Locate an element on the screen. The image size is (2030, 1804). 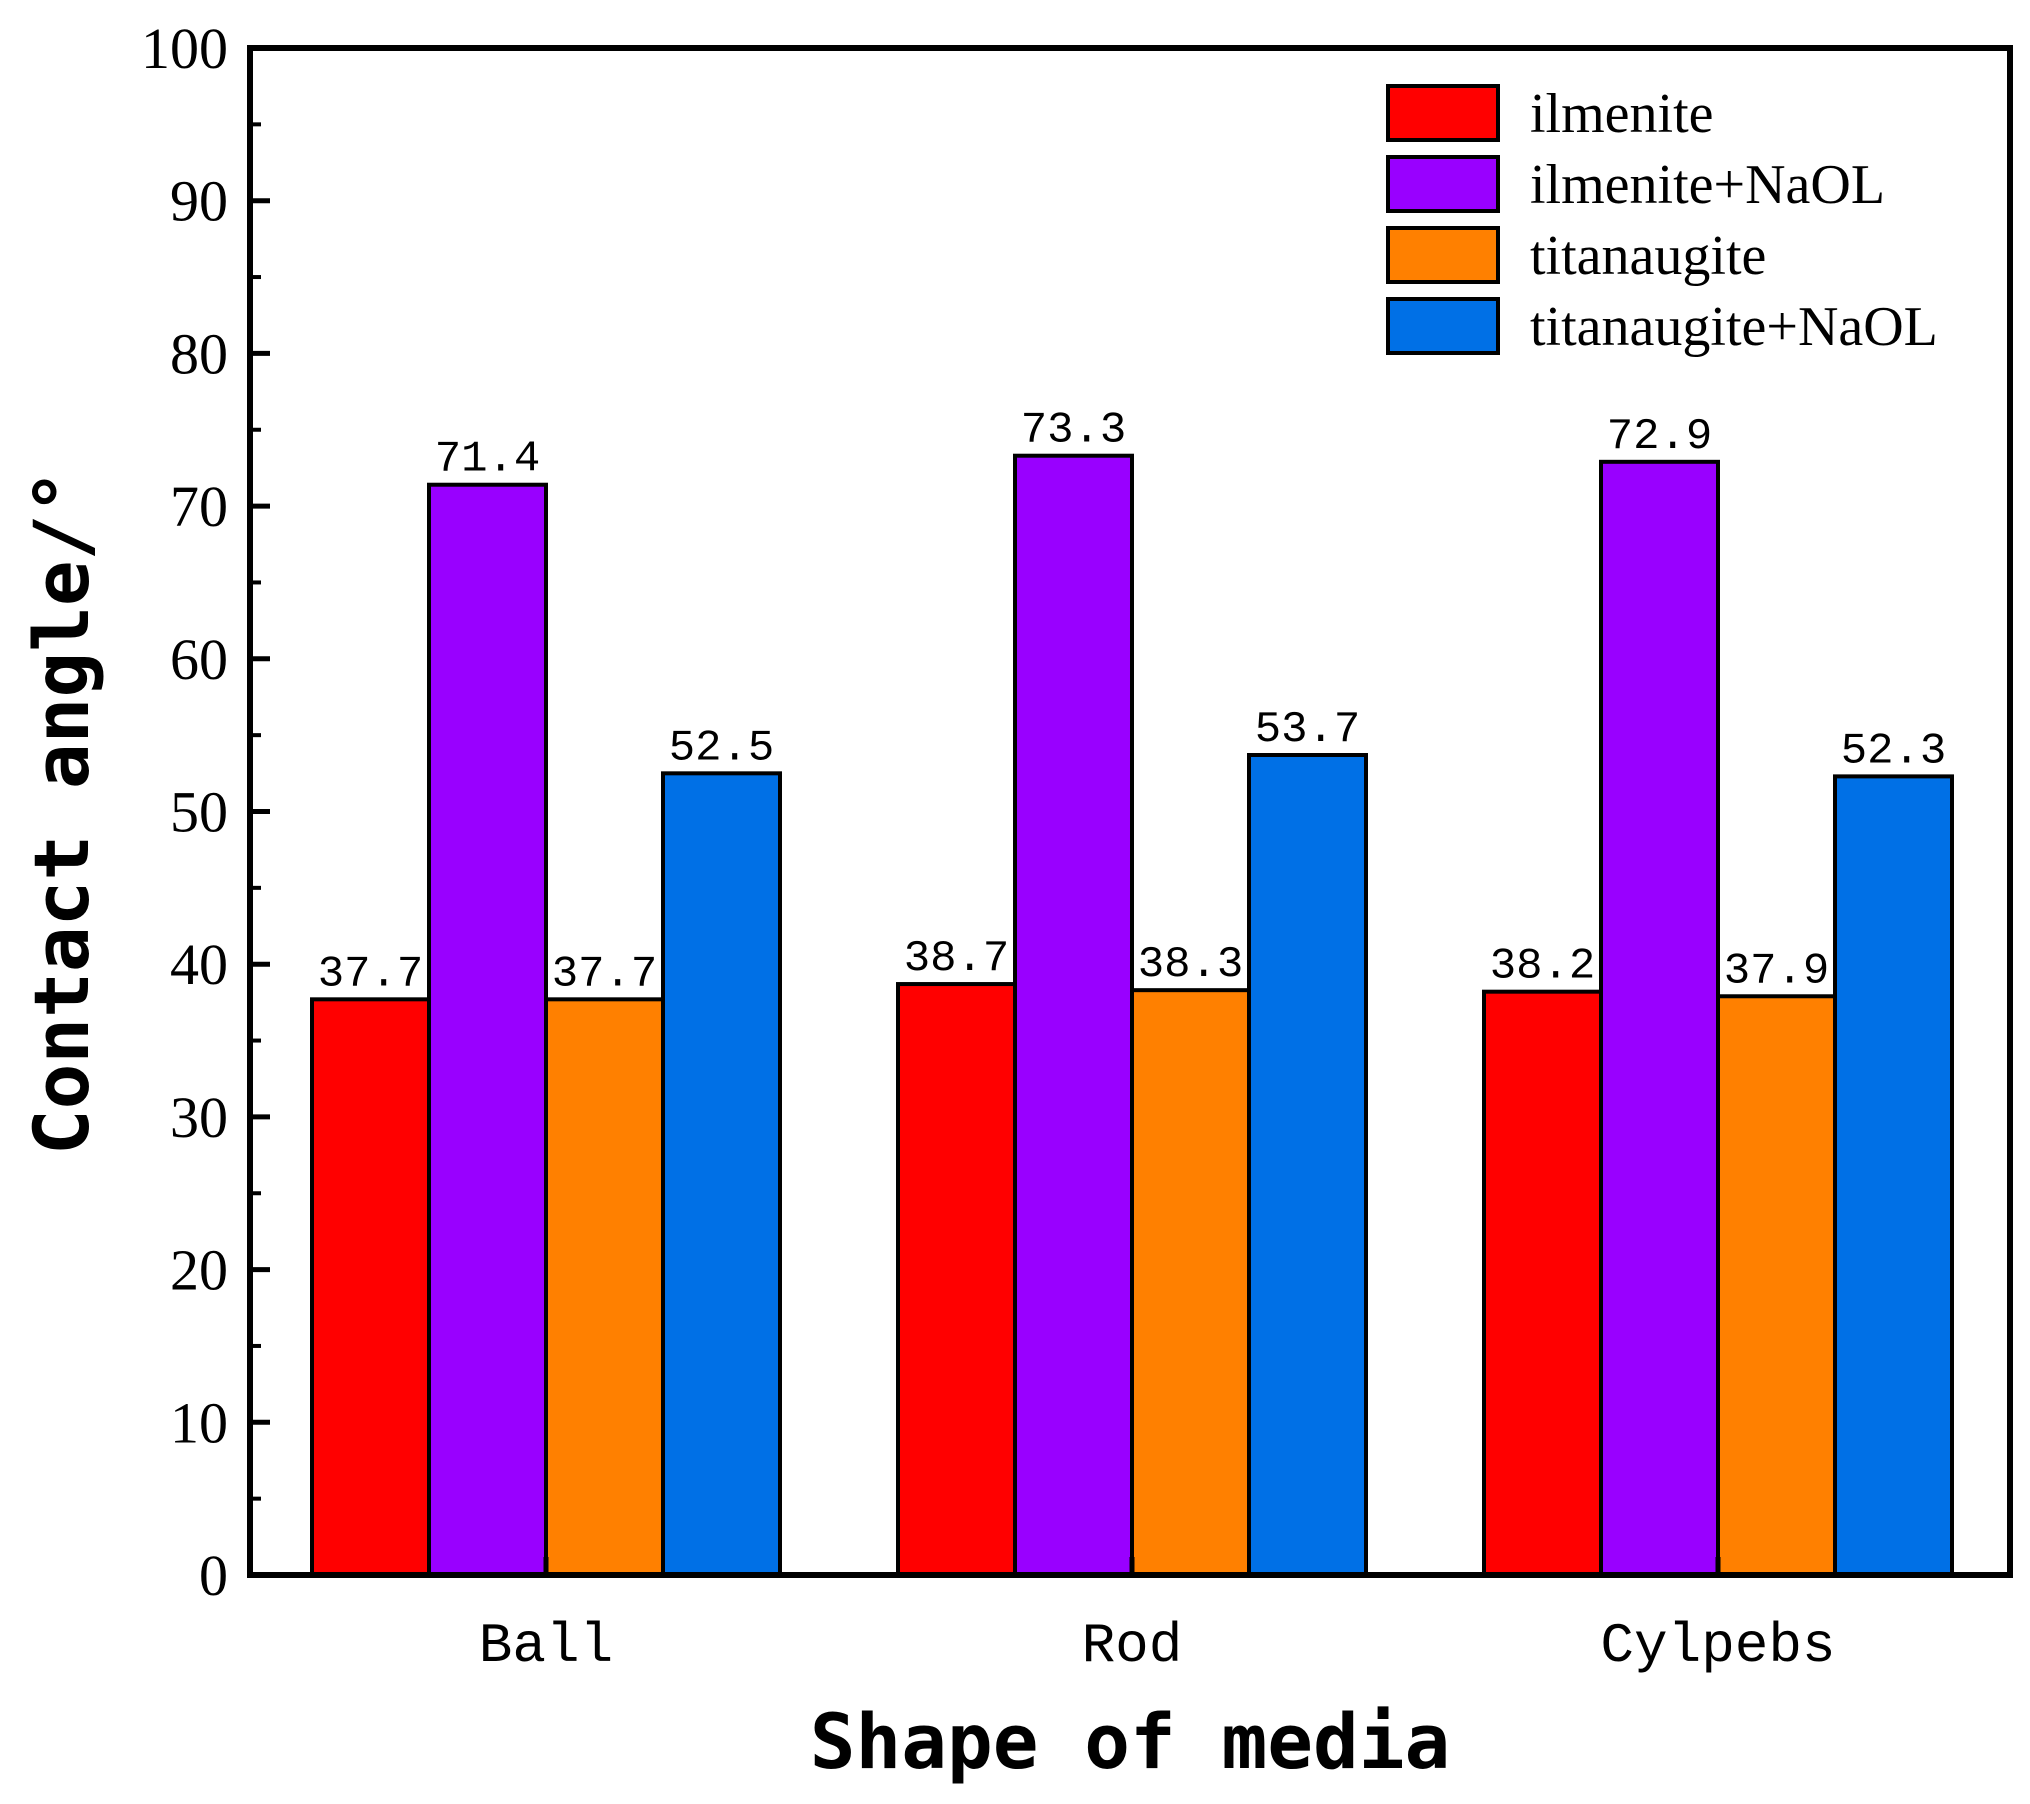
data-label: 52.5 is located at coordinates (722, 748).